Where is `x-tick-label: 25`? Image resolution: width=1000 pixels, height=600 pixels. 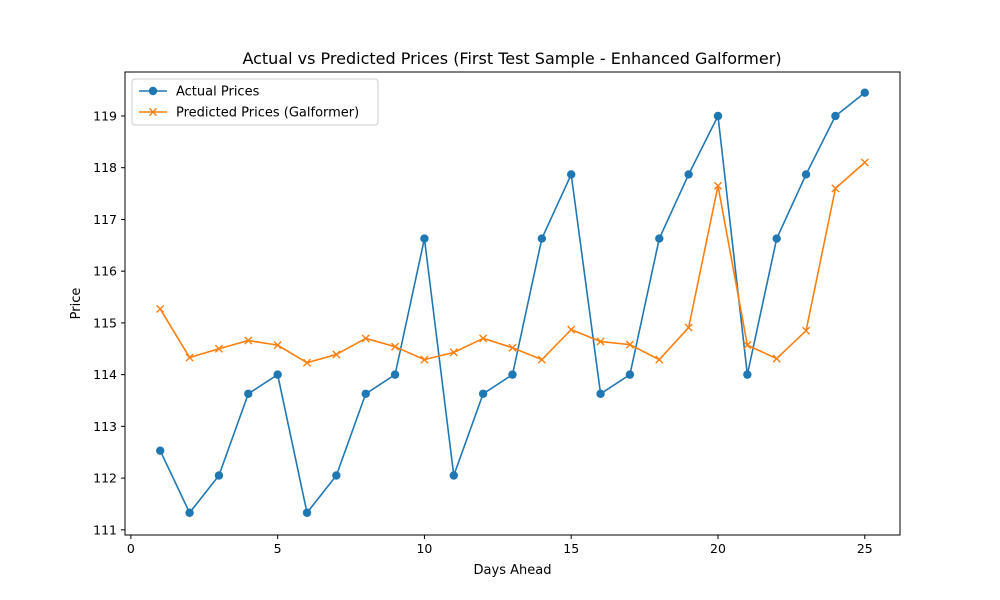
x-tick-label: 25 is located at coordinates (865, 548).